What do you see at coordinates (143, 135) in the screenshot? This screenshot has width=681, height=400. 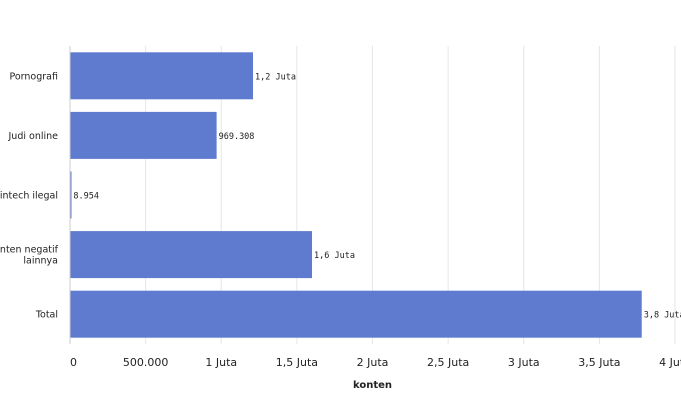 I see `bar-judi-online` at bounding box center [143, 135].